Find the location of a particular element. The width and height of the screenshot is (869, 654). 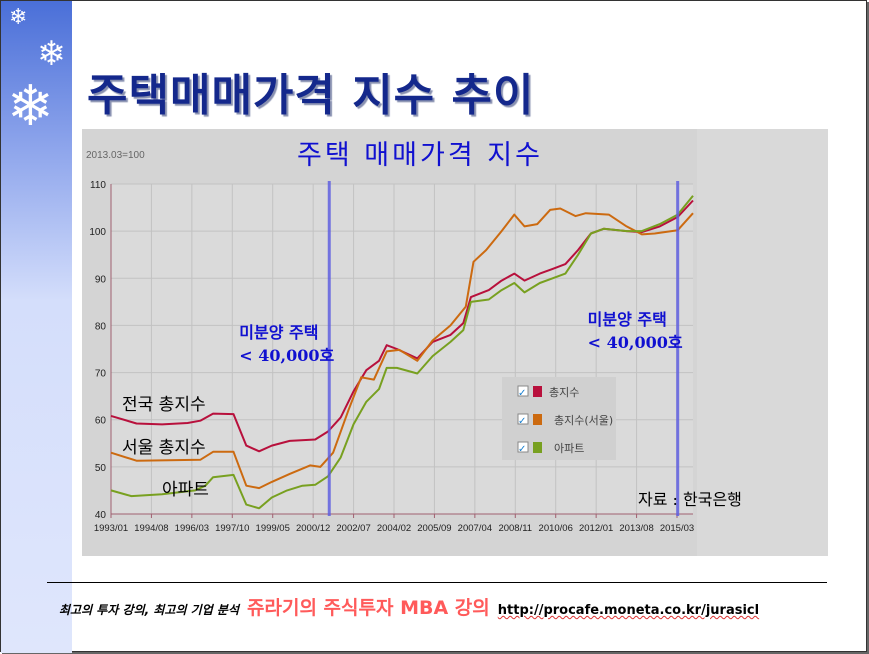

x-tick-label: 2013/08 is located at coordinates (636, 528).